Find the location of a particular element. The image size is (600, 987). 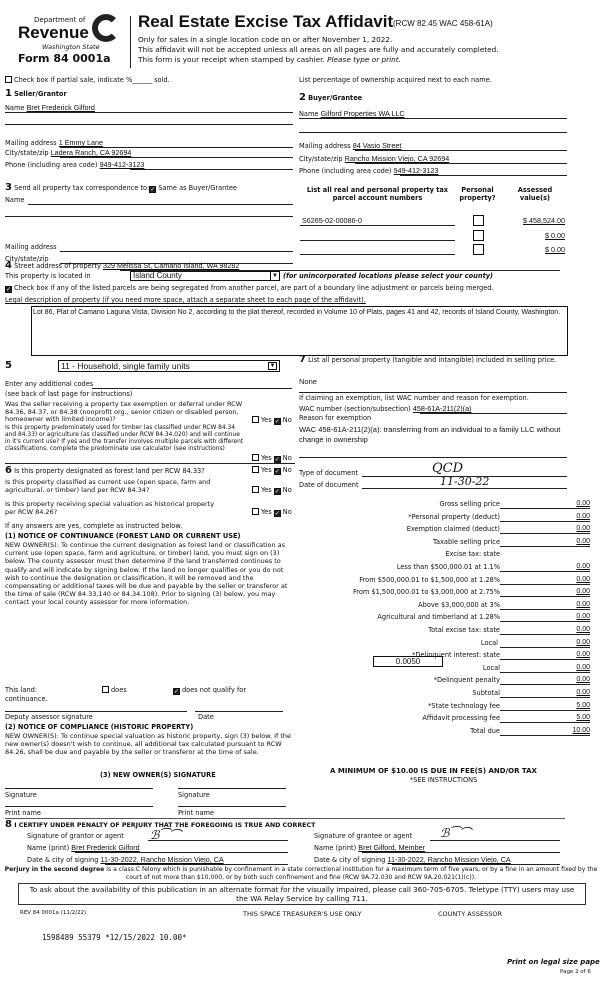

tax-row-value: 10.00 is located at coordinates (581, 730).